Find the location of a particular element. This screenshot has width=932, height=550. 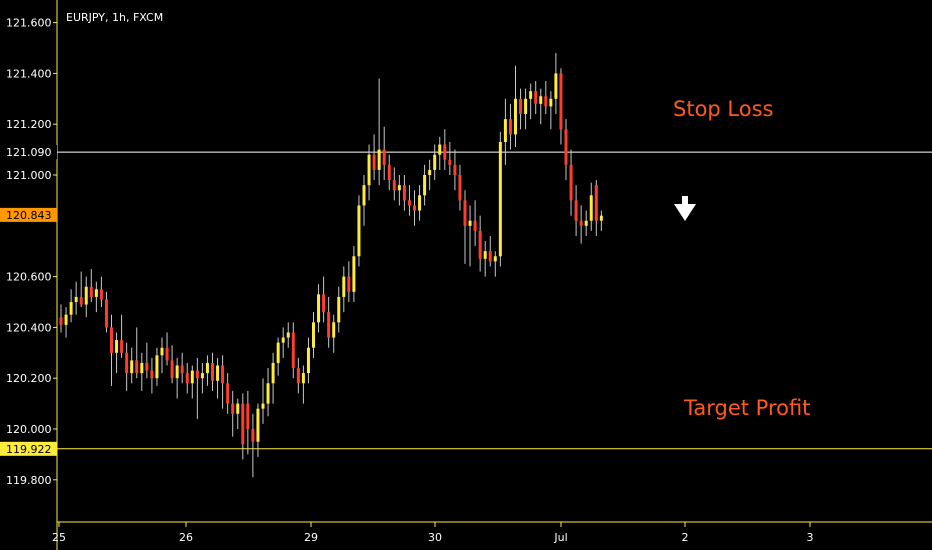

y-tick-label: 120.400 is located at coordinates (29, 327).